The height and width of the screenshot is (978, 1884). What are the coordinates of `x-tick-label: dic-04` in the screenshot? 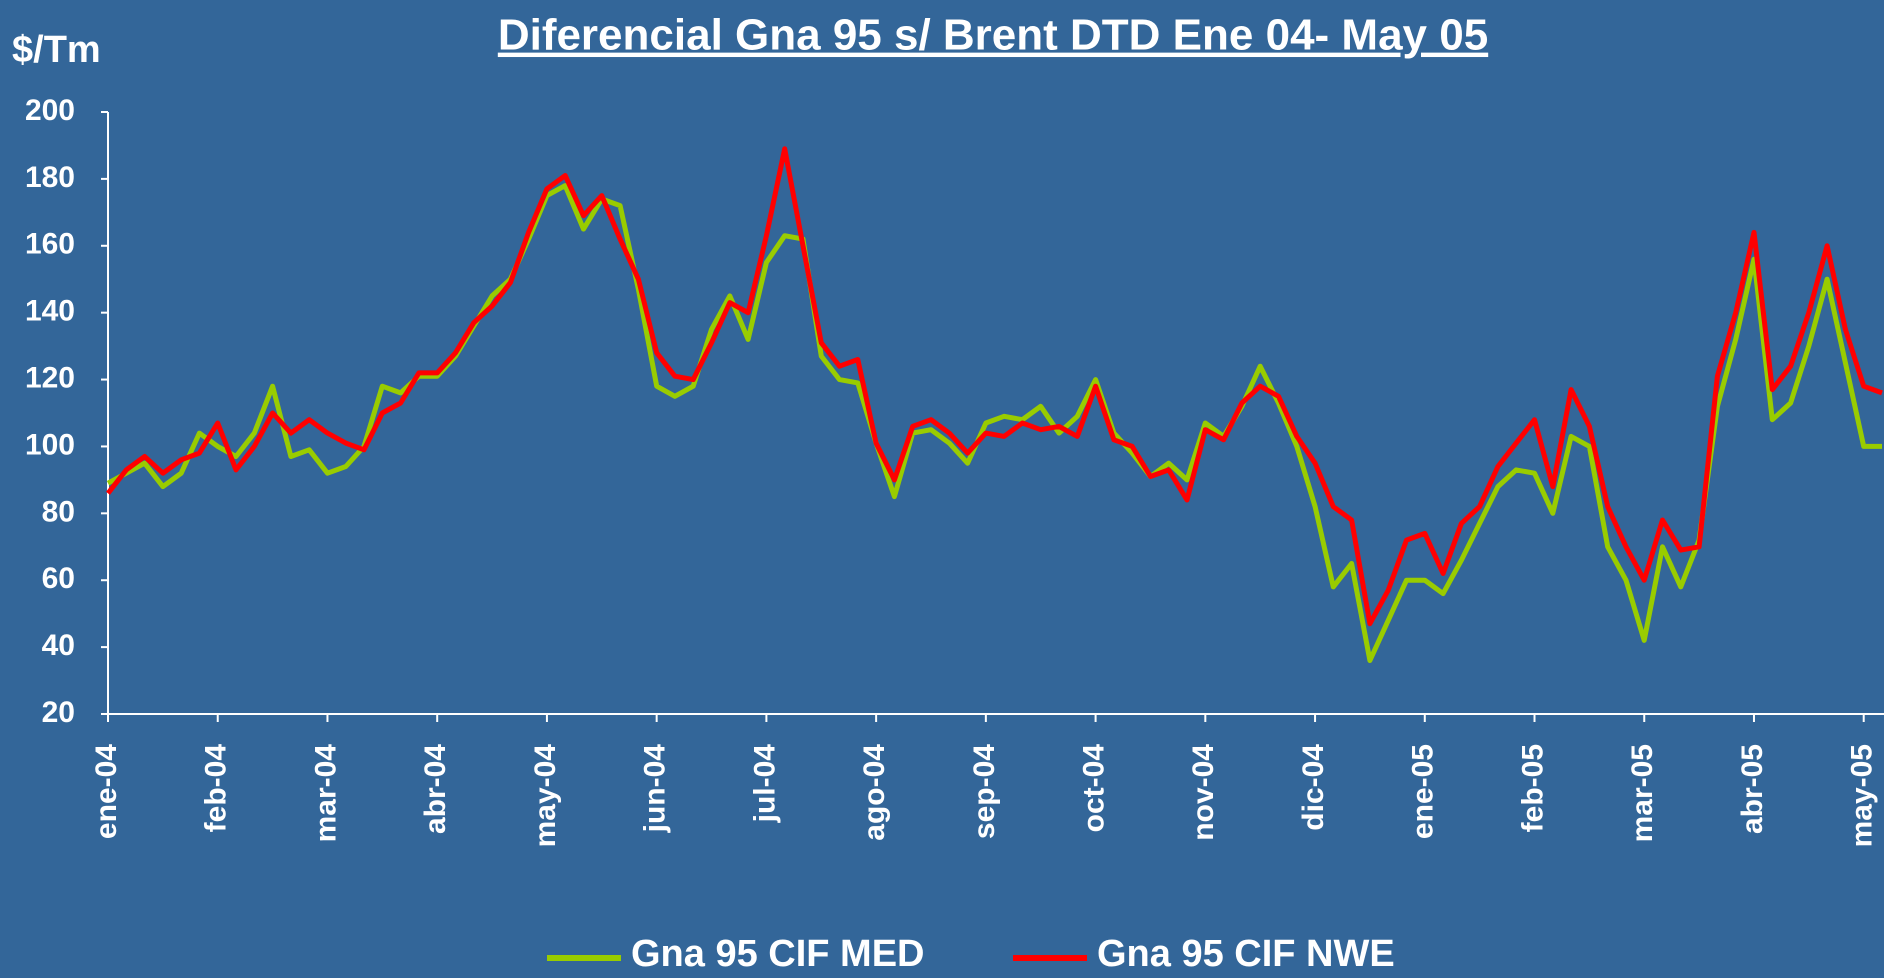 It's located at (1313, 787).